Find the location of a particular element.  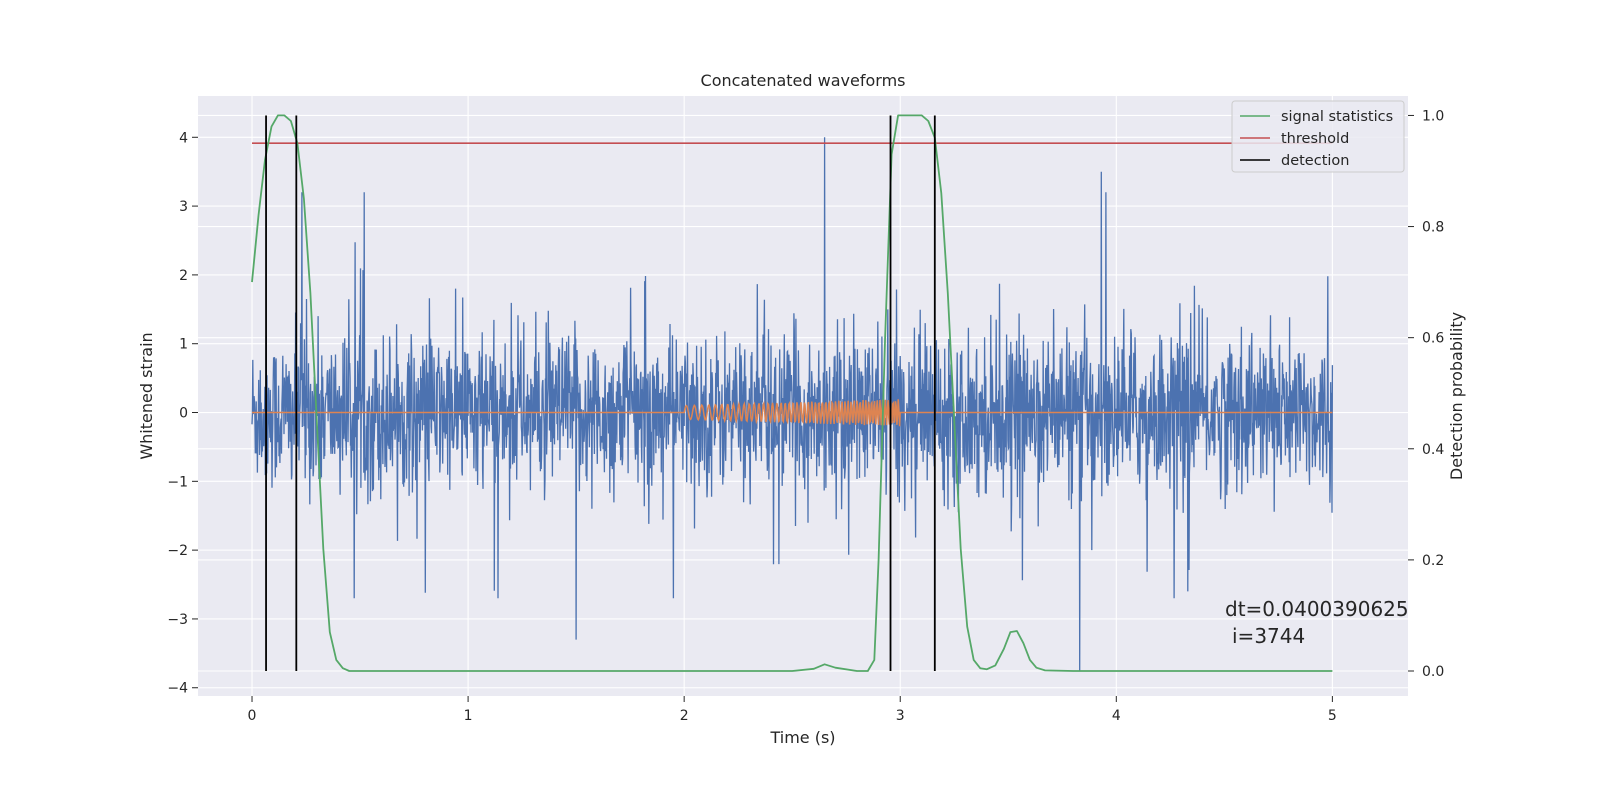

y2-tick-label: 0.2 is located at coordinates (1433, 561).